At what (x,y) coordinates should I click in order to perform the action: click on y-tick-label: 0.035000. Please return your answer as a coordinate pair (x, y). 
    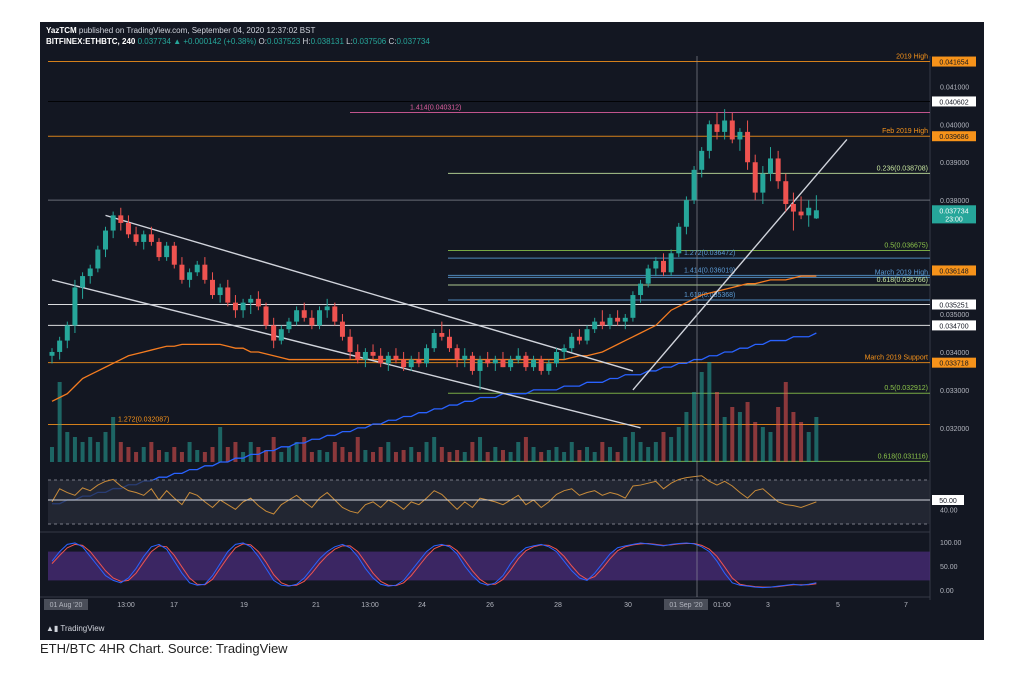
    Looking at the image, I should click on (954, 315).